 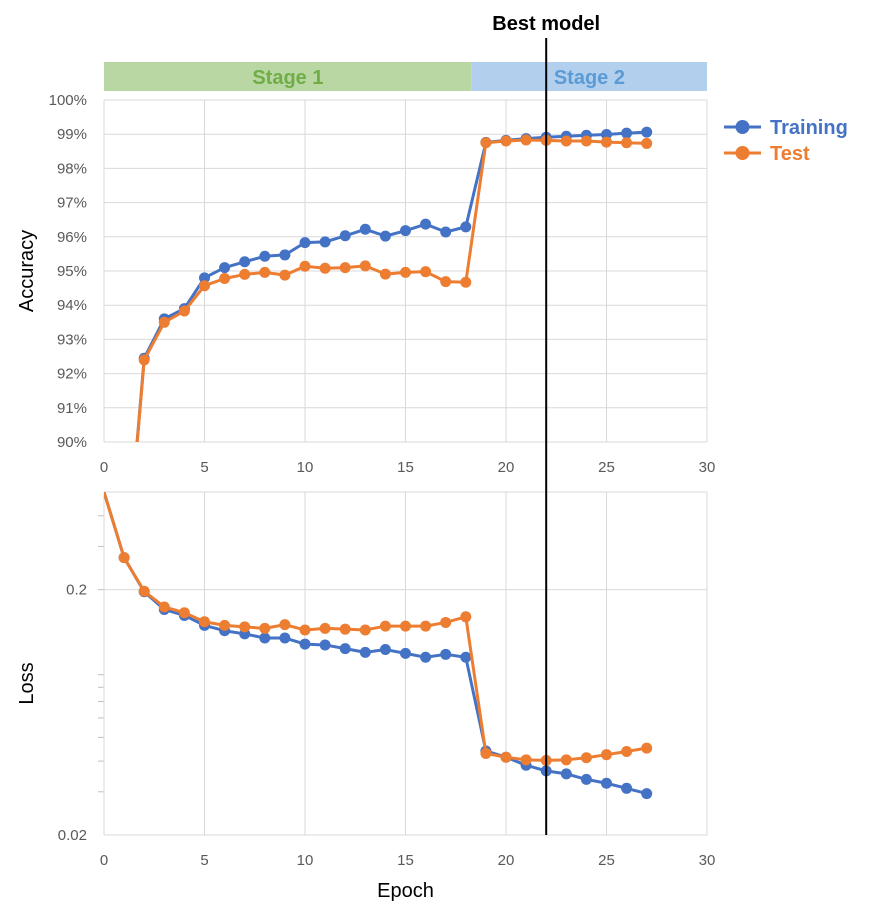 I want to click on stage2-label: Stage 2, so click(x=589, y=78).